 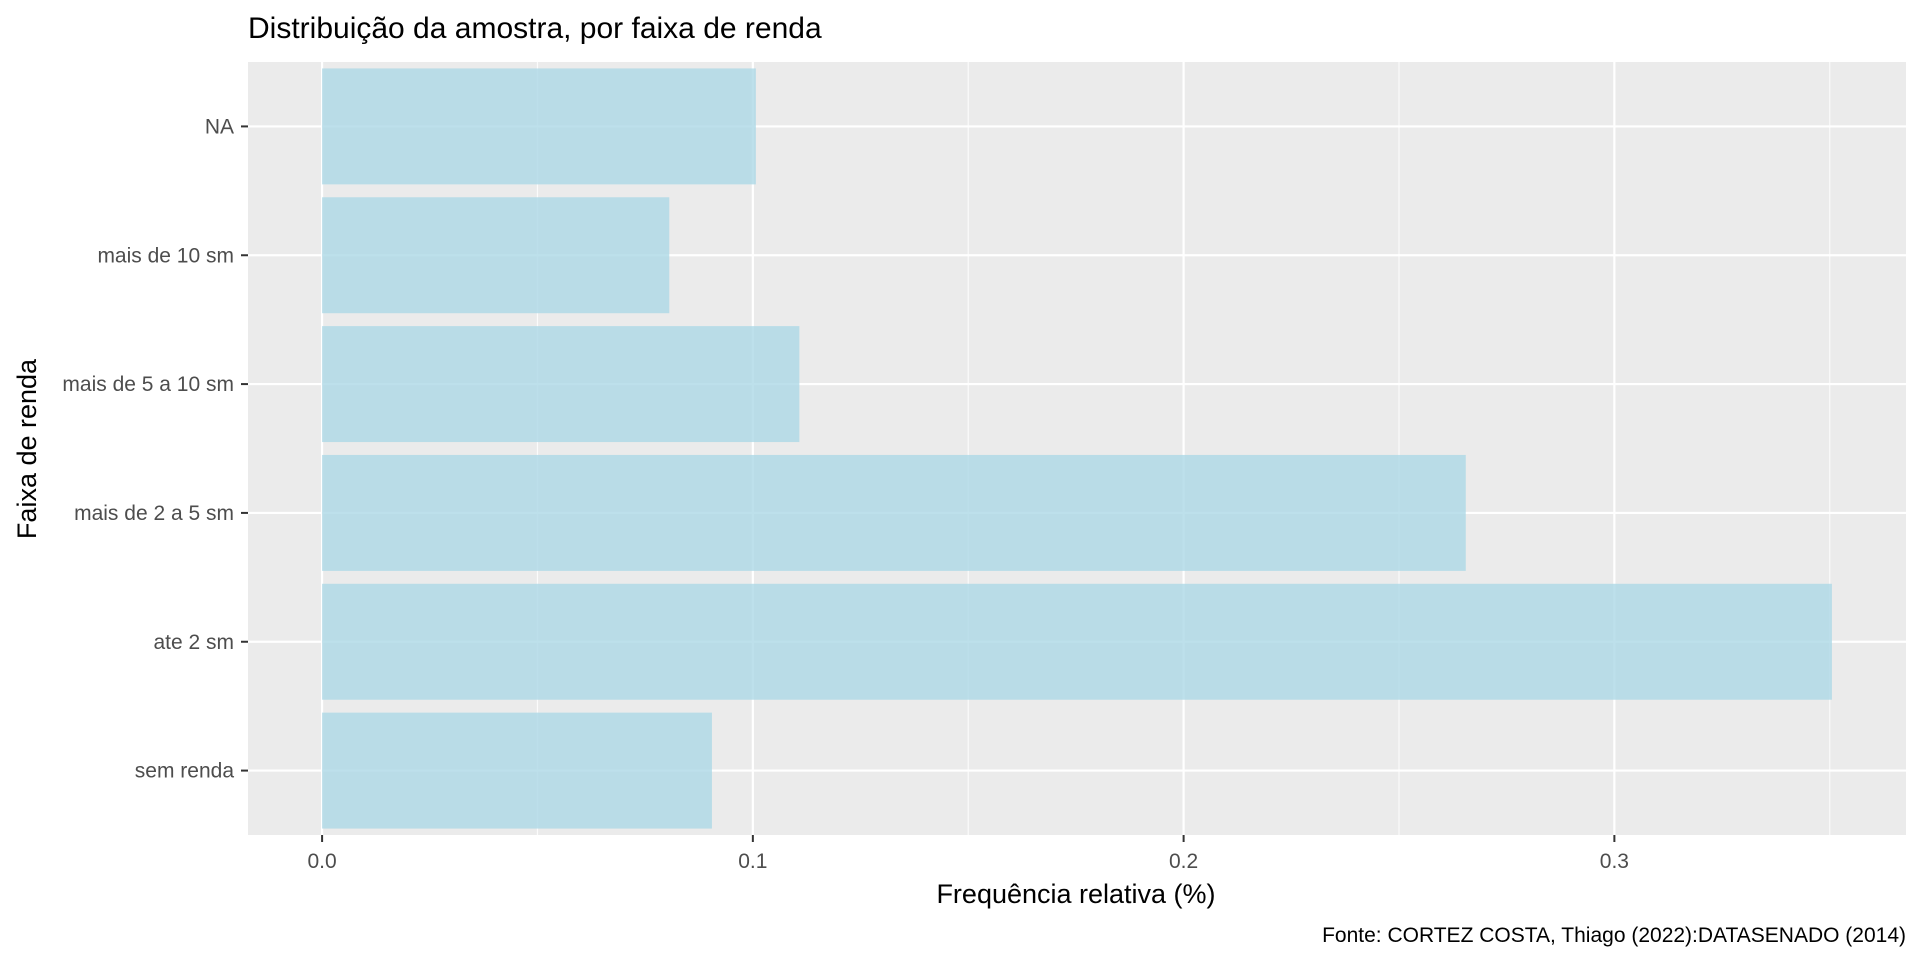 What do you see at coordinates (1614, 861) in the screenshot?
I see `x-tick-label: 0.3` at bounding box center [1614, 861].